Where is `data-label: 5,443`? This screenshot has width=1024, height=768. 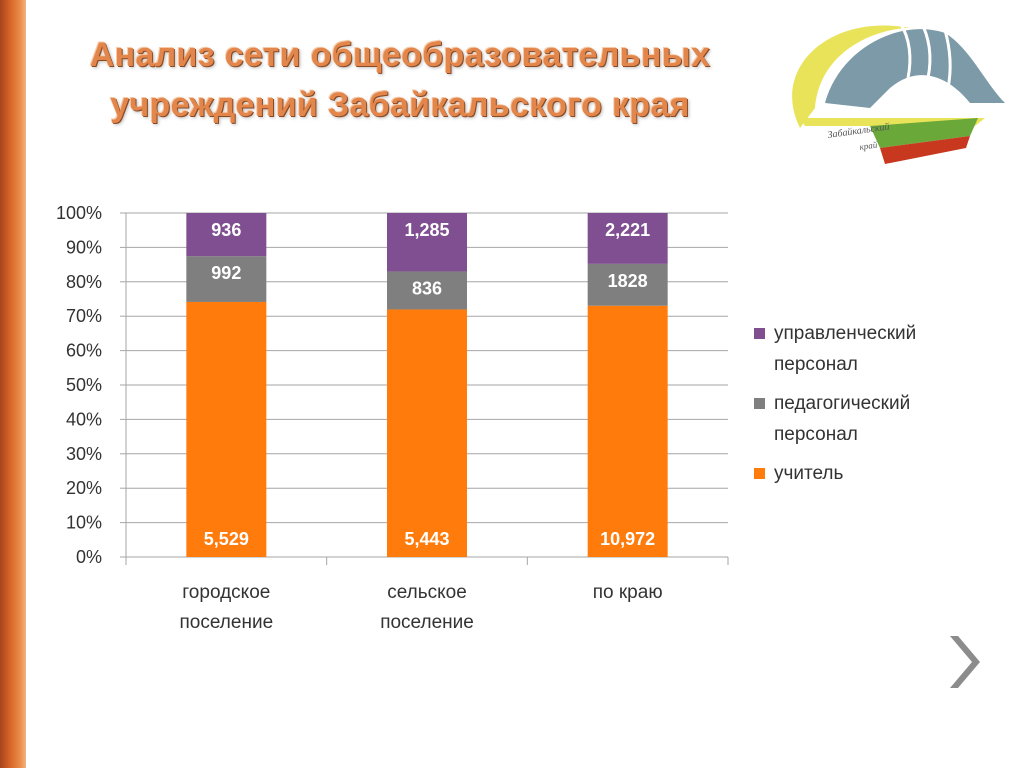 data-label: 5,443 is located at coordinates (426, 539).